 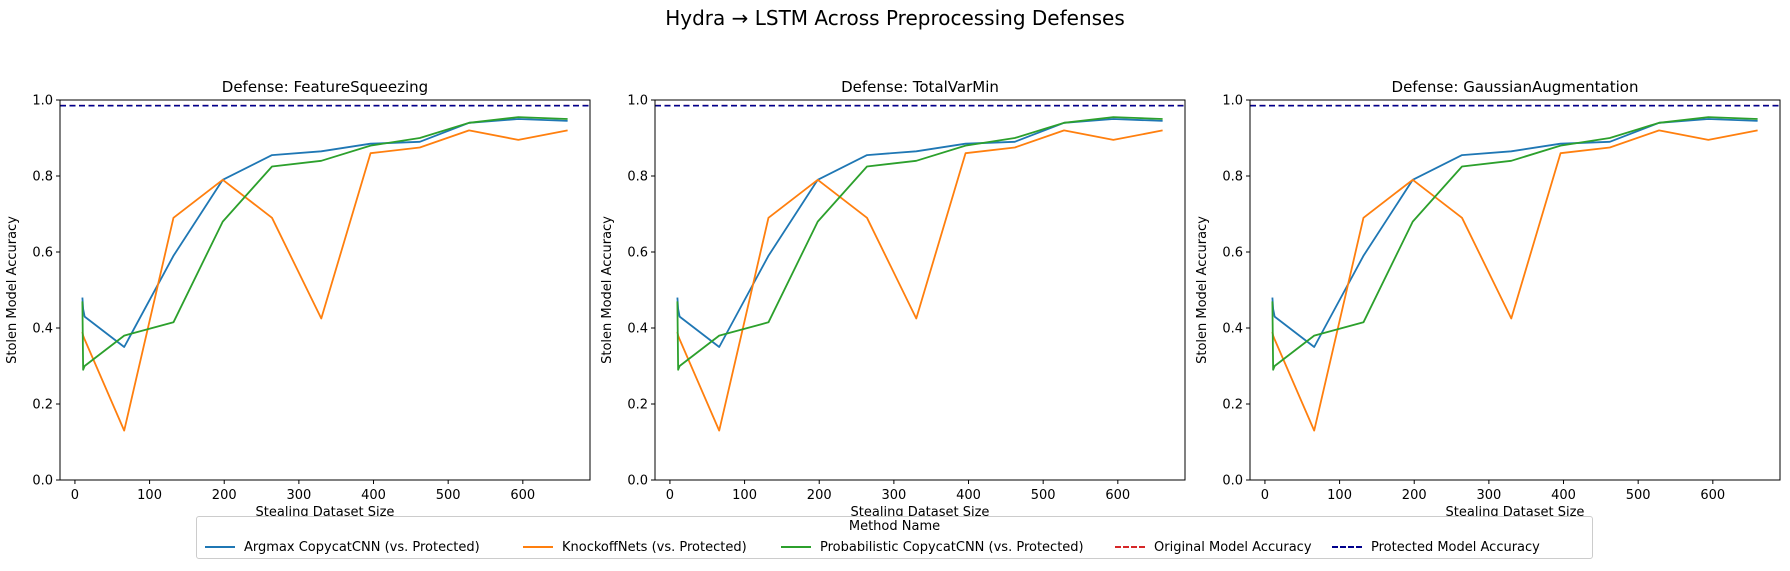 I want to click on legend-label: Original Model Accuracy, so click(x=1233, y=547).